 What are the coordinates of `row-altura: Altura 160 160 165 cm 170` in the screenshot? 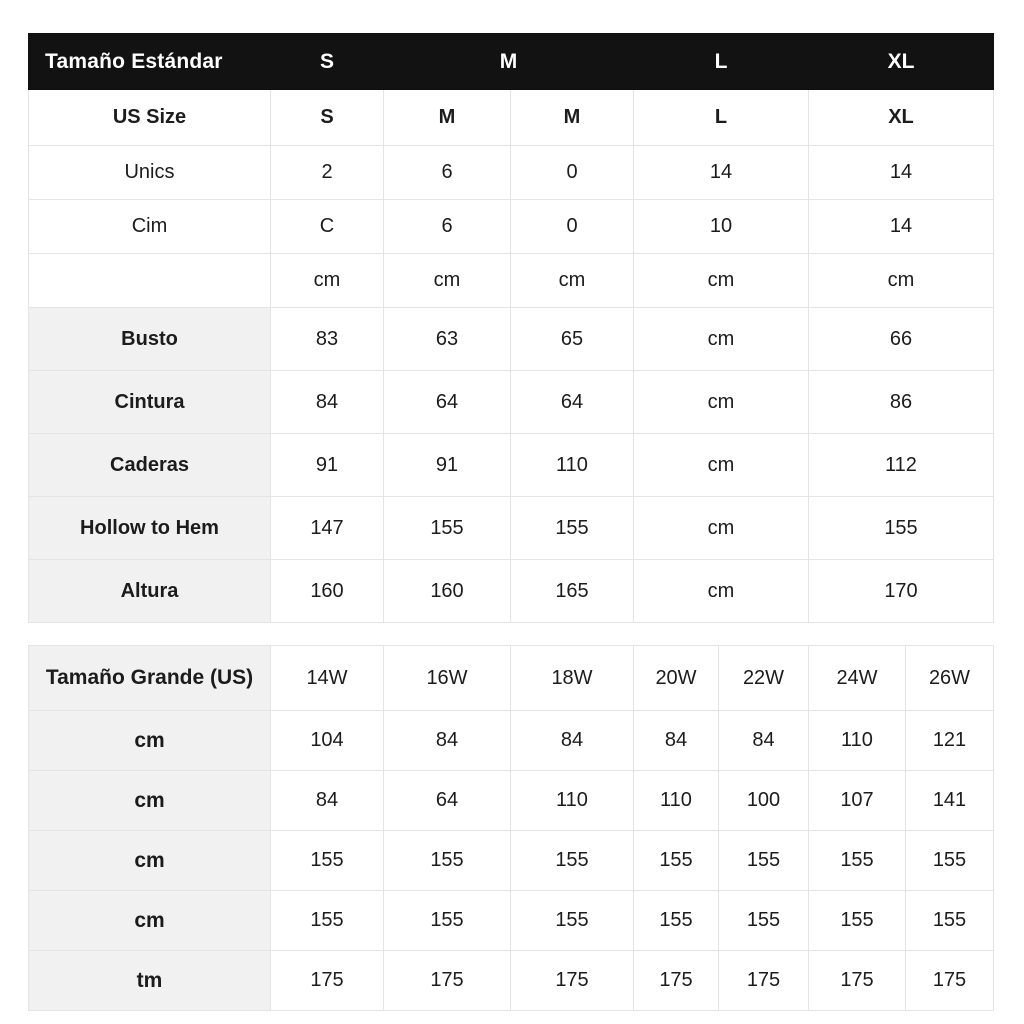 It's located at (511, 591).